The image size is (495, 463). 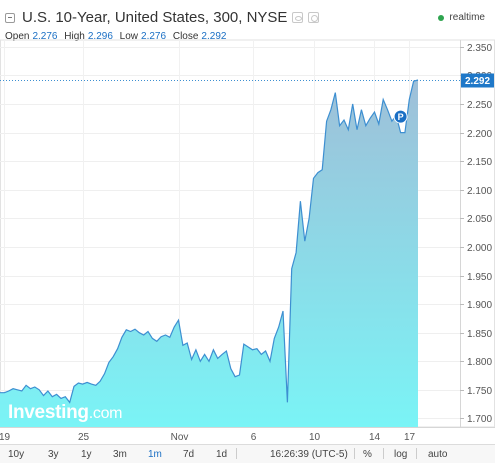 I want to click on y-tick-label: 2.250, so click(x=479, y=105).